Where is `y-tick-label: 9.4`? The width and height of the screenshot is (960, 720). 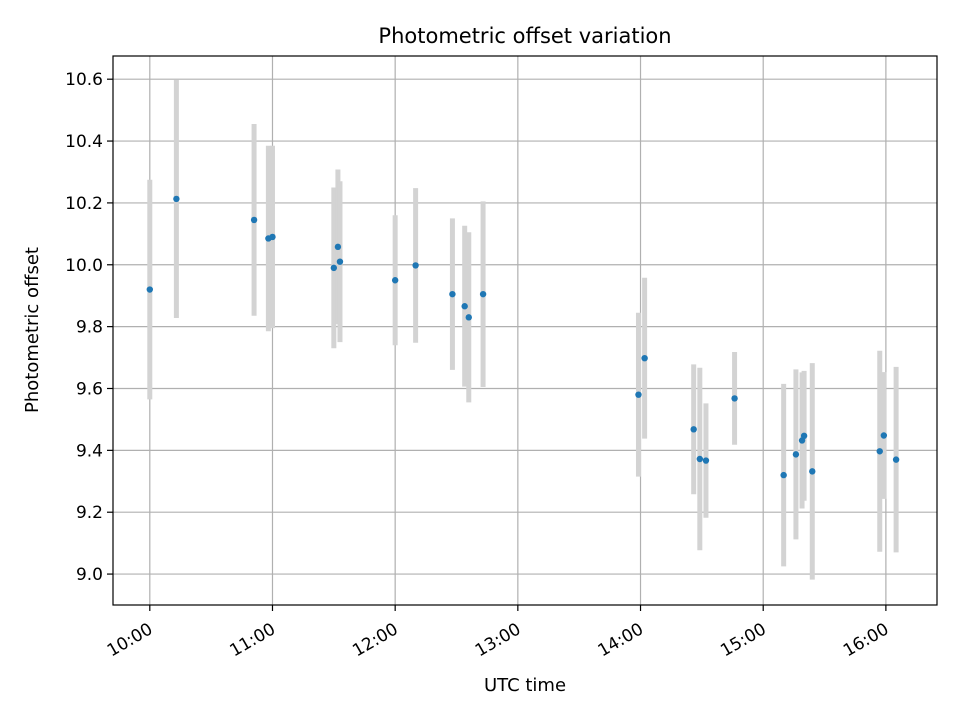
y-tick-label: 9.4 is located at coordinates (89, 451).